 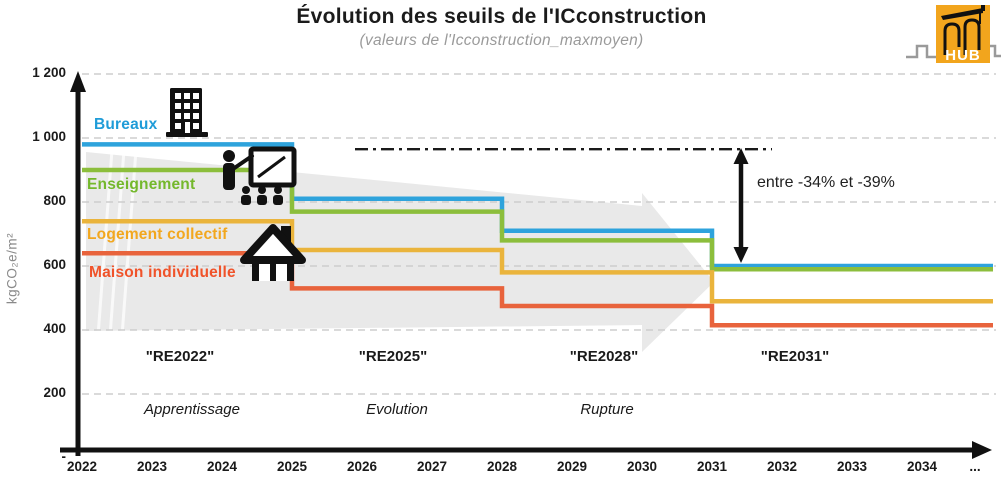 What do you see at coordinates (78, 81) in the screenshot?
I see `y-axis-arrowhead` at bounding box center [78, 81].